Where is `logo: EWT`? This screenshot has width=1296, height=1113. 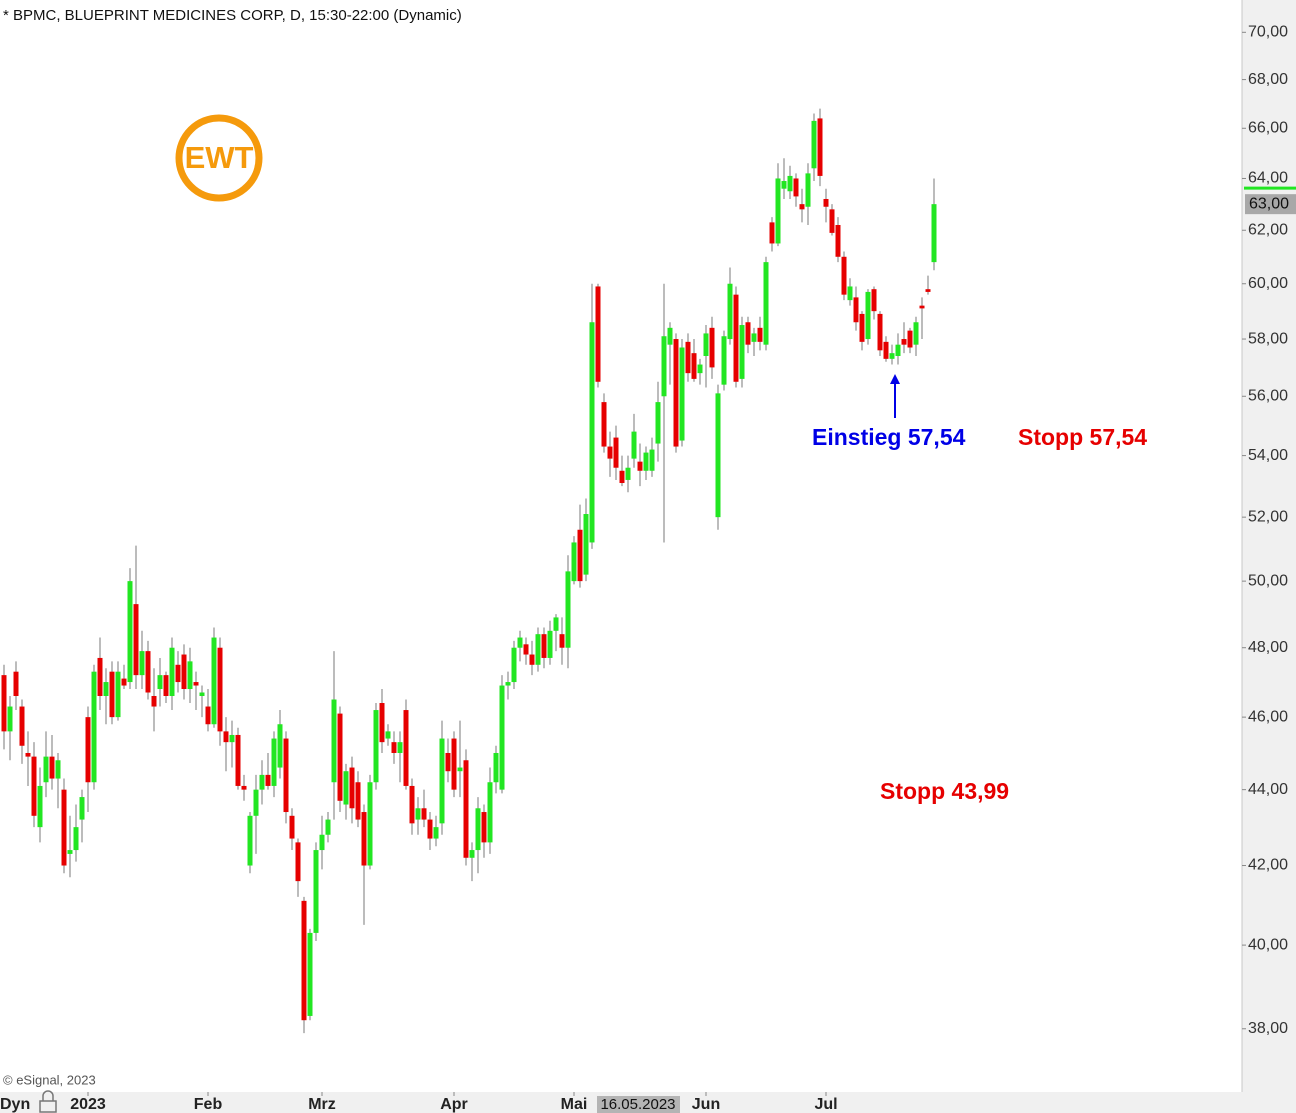 logo: EWT is located at coordinates (219, 158).